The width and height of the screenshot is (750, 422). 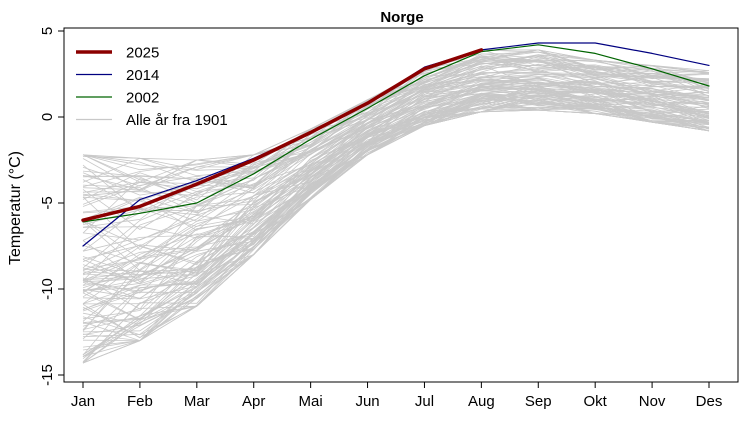 What do you see at coordinates (709, 401) in the screenshot?
I see `x-tick-label: Des` at bounding box center [709, 401].